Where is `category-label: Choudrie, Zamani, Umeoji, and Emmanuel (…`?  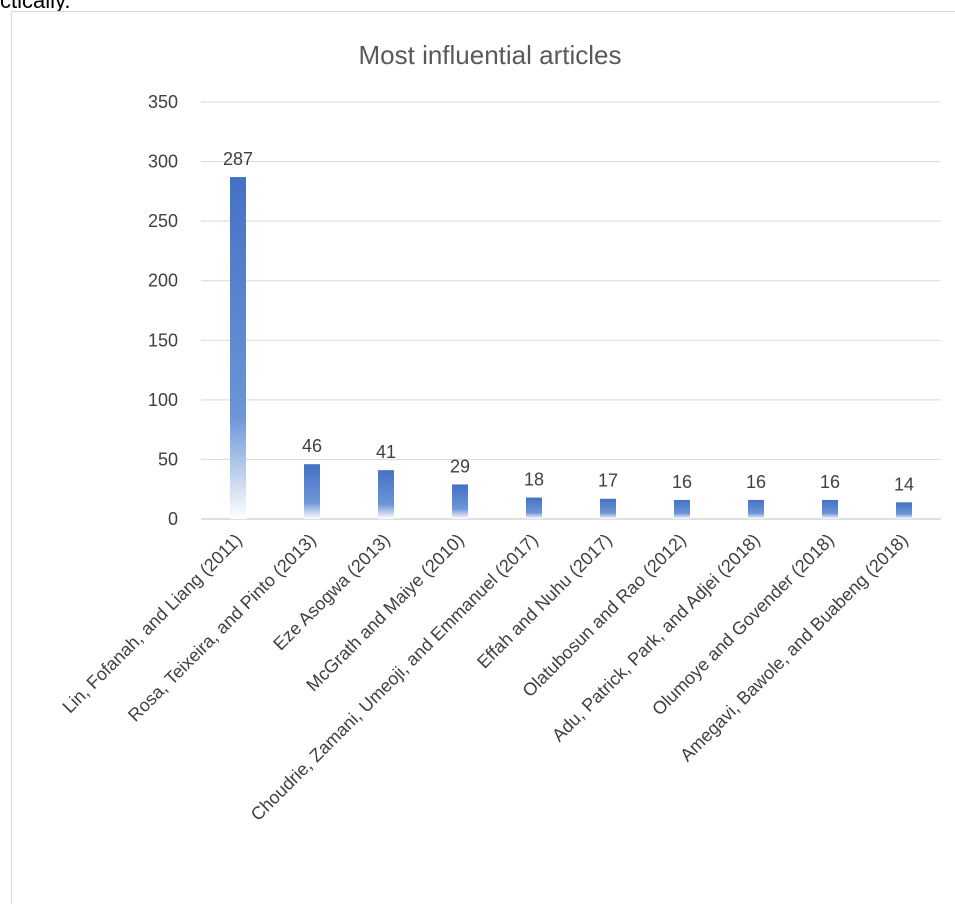
category-label: Choudrie, Zamani, Umeoji, and Emmanuel (… is located at coordinates (394, 677).